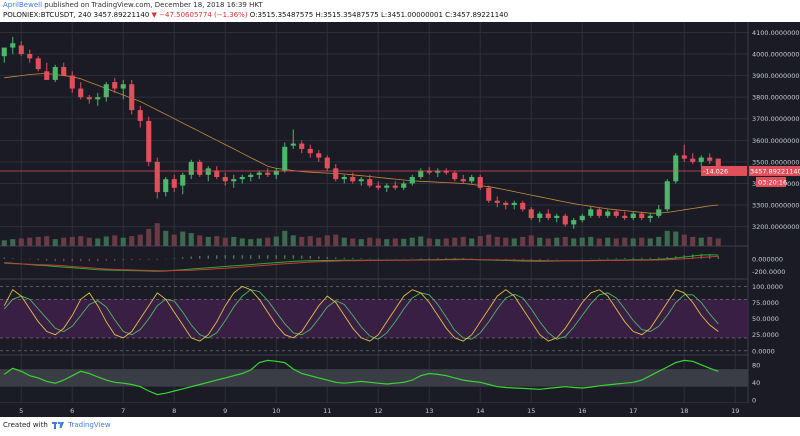 The height and width of the screenshot is (436, 800). I want to click on stoch-tick-label: 100.0000, so click(767, 287).